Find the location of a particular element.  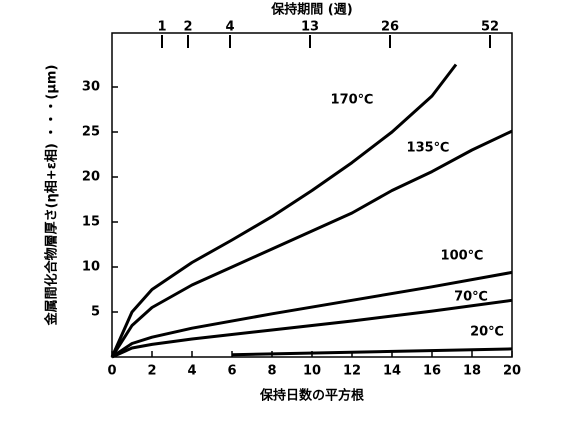

top-tick-label: 2 is located at coordinates (187, 27).